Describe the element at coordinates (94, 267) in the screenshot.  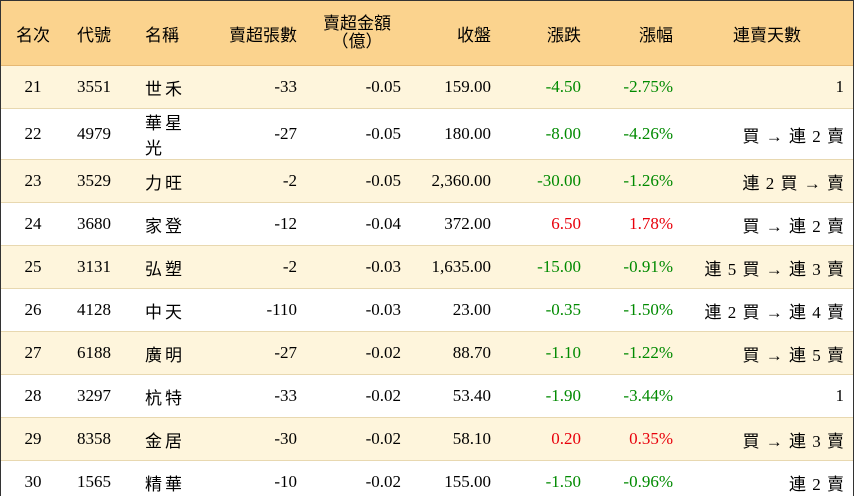
I see `cell-code: 3131` at that location.